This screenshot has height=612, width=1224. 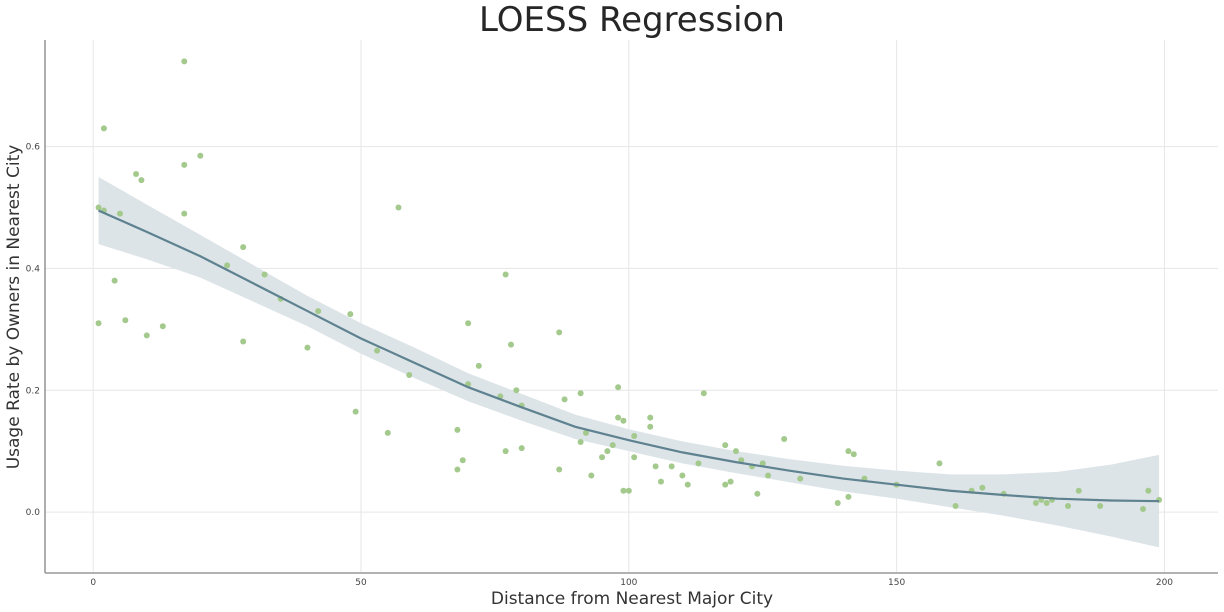 I want to click on y-tick-labels: 0.0 0.2 0.4 0.6, so click(x=33, y=330).